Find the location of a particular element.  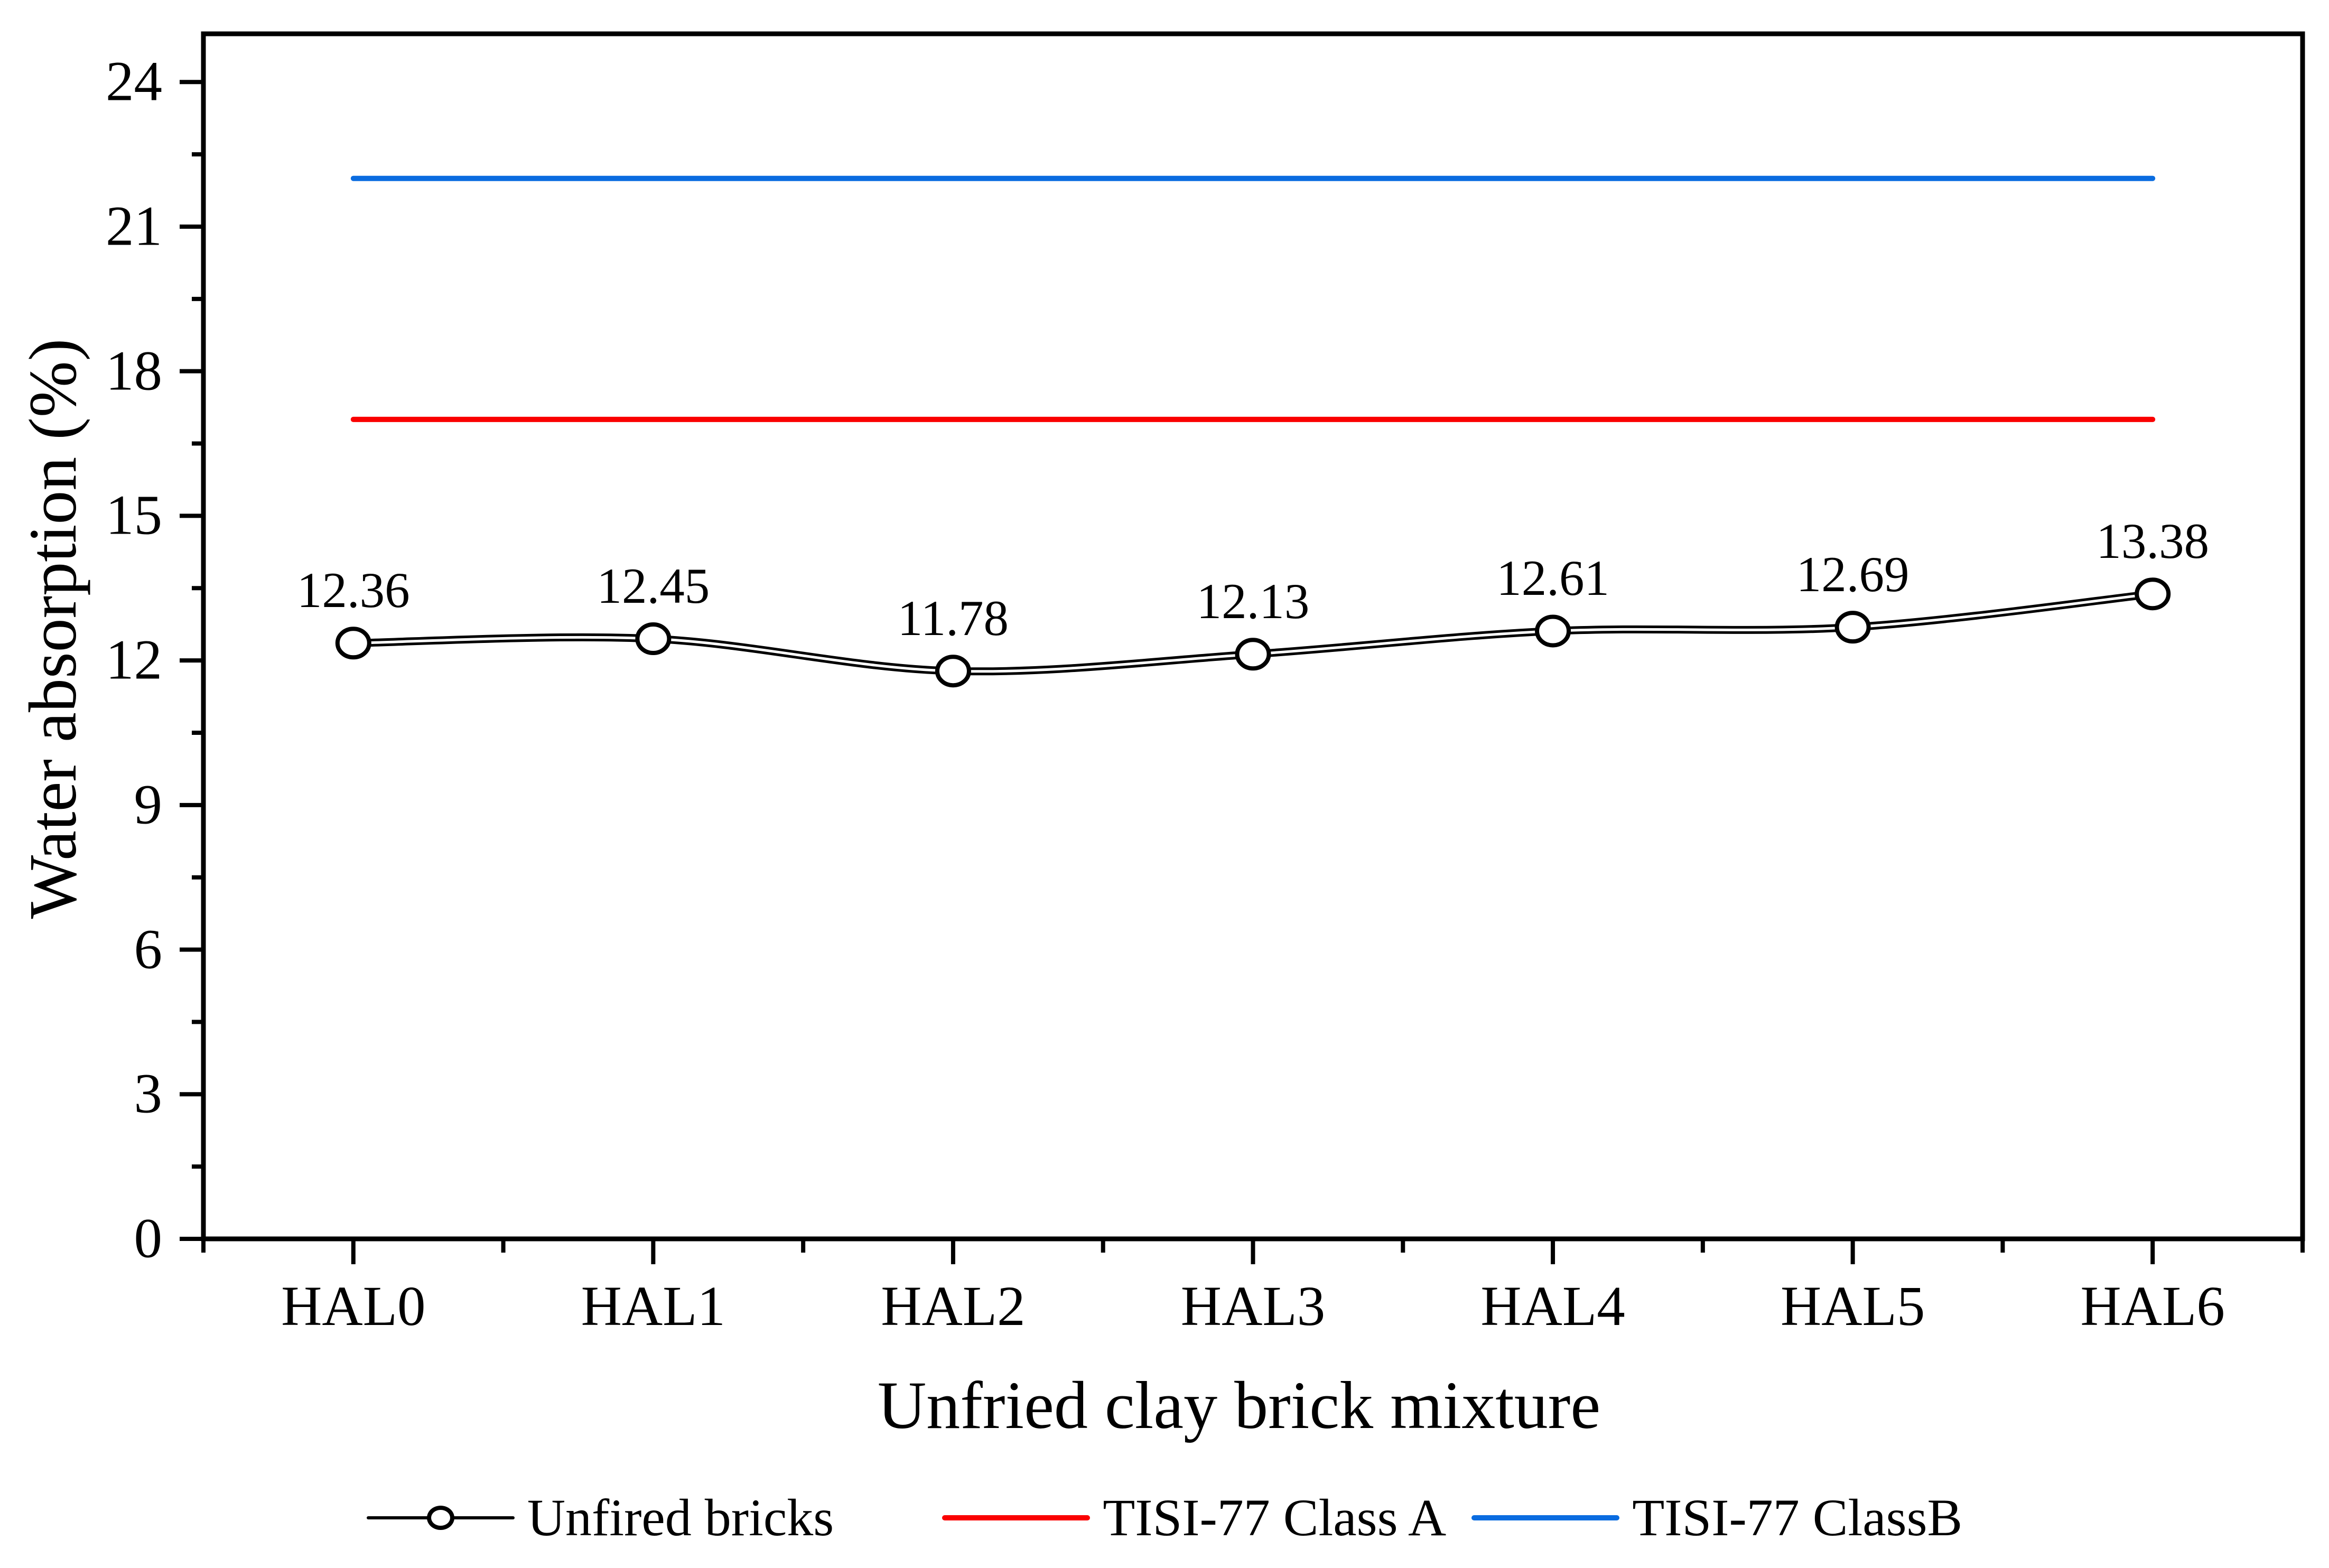

data-point-label: 12.13 is located at coordinates (1253, 601).